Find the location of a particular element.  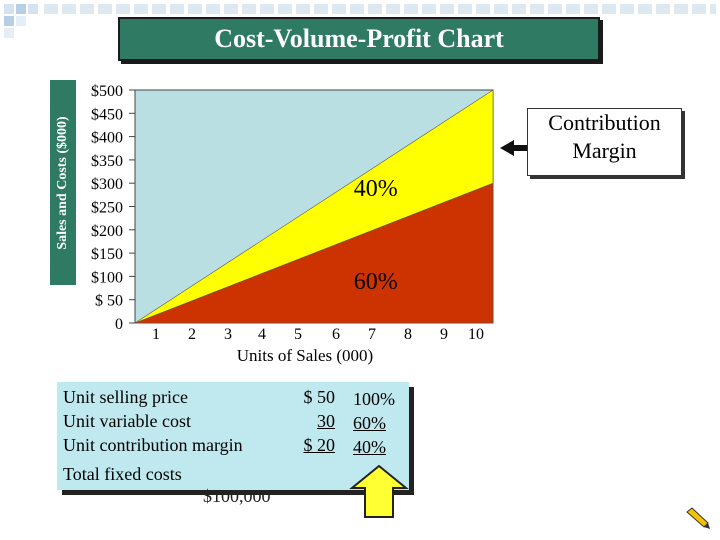

variable-cost-percent: 60% is located at coordinates (369, 423).